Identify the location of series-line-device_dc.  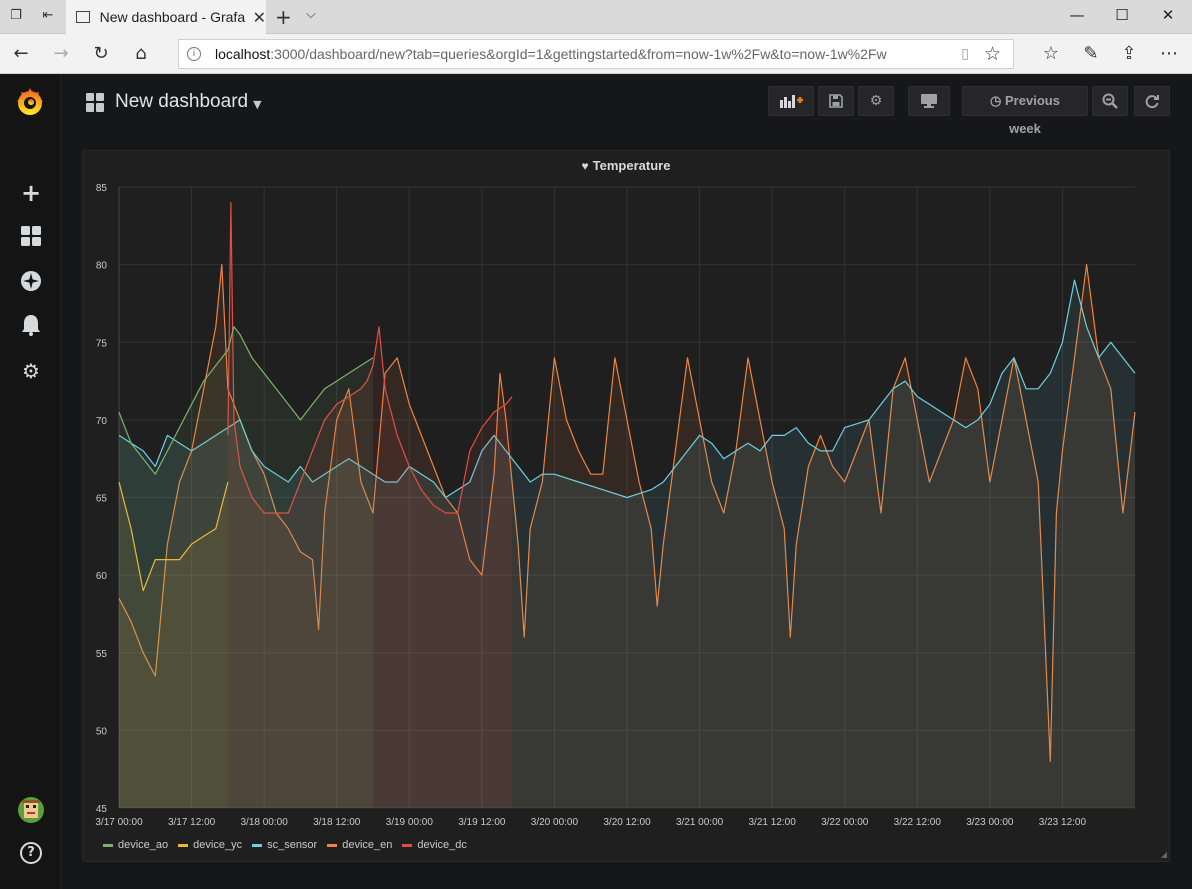
(370, 357).